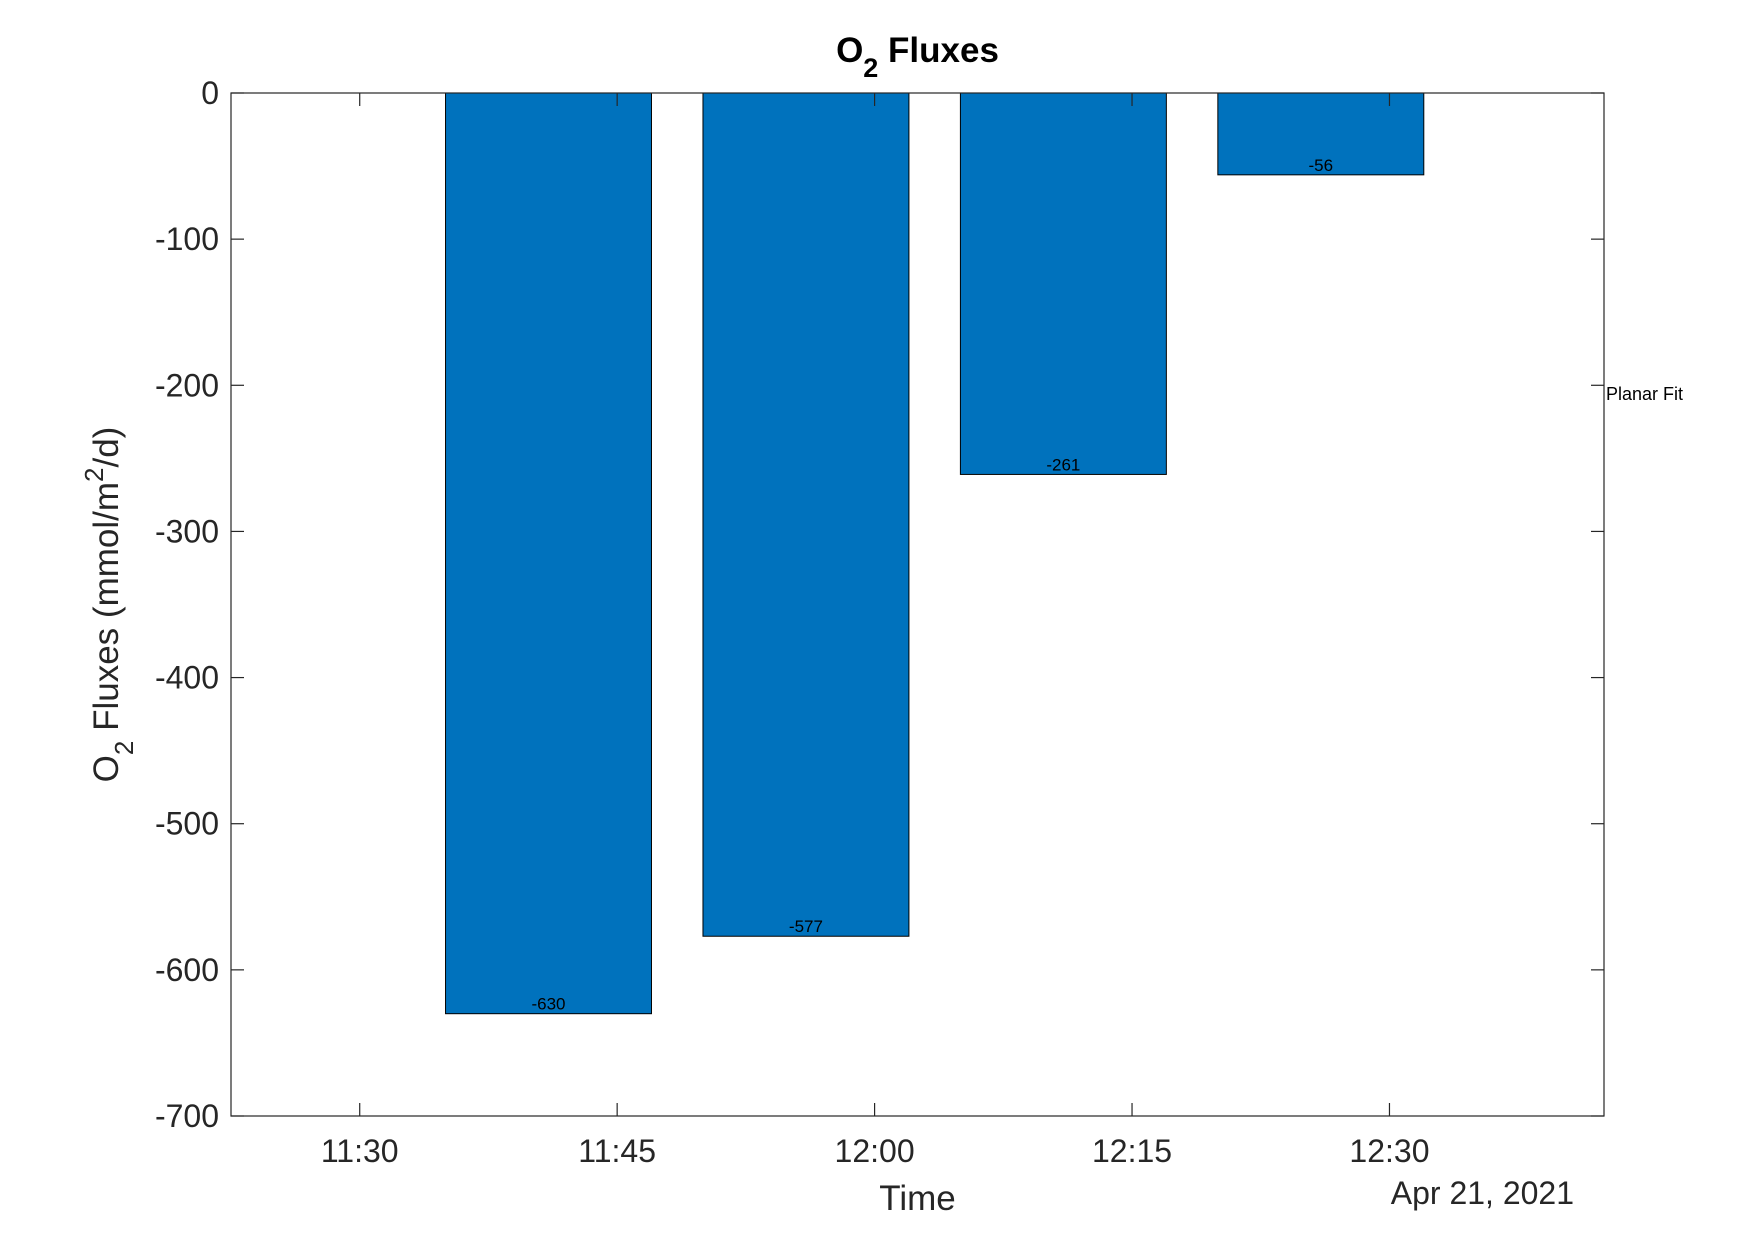 The width and height of the screenshot is (1754, 1245). I want to click on y-tick-label: -500, so click(187, 824).